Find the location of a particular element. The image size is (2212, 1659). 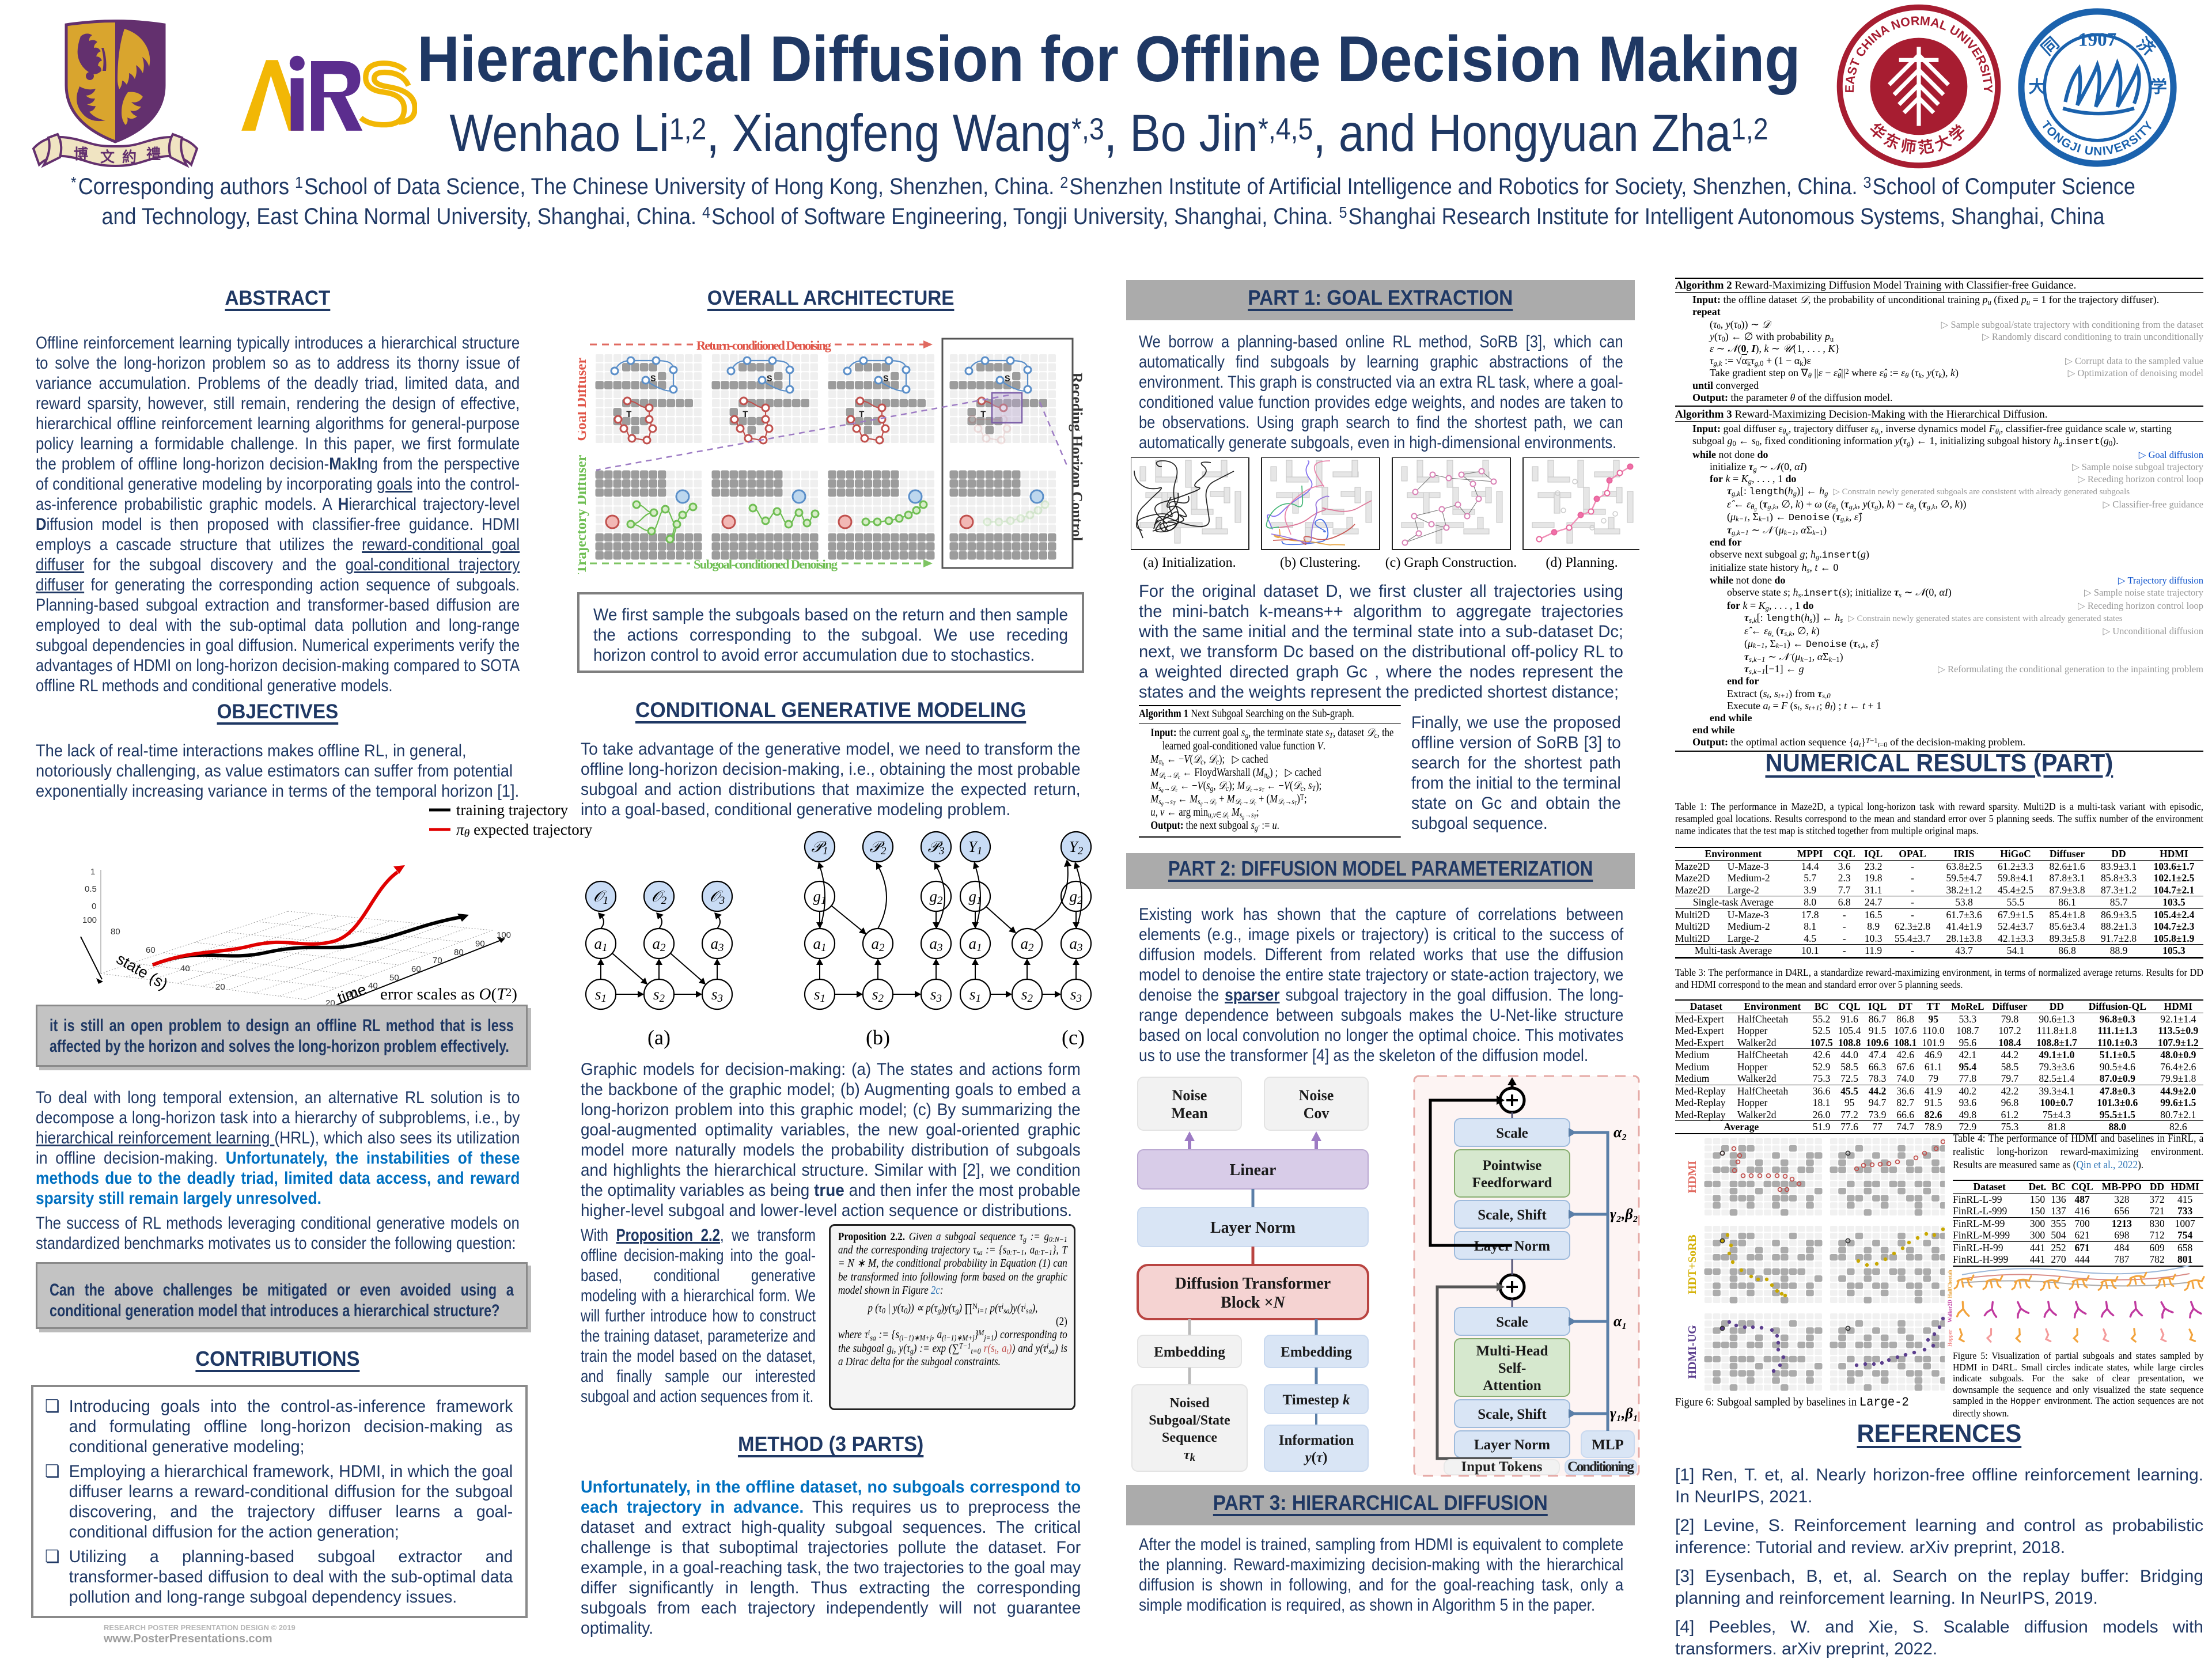

svg-text: 0.5 is located at coordinates (91, 889).